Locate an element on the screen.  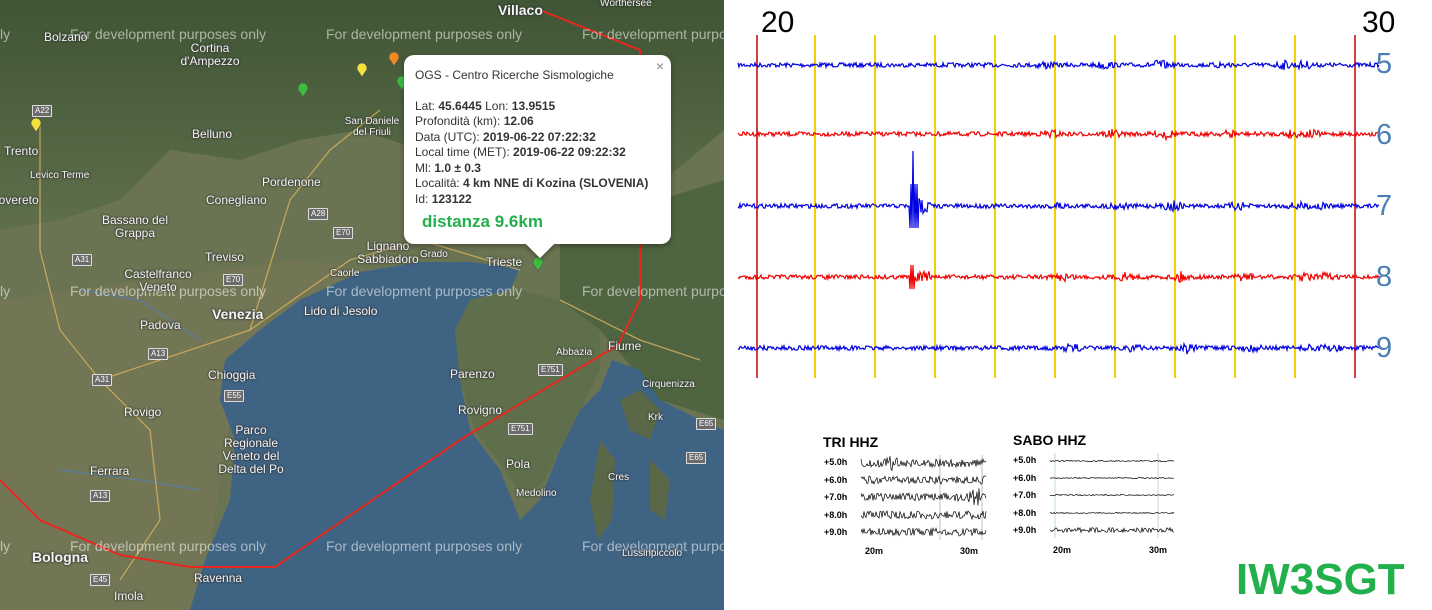
date-value: 2019-06-22 07:22:32 is located at coordinates (539, 136).